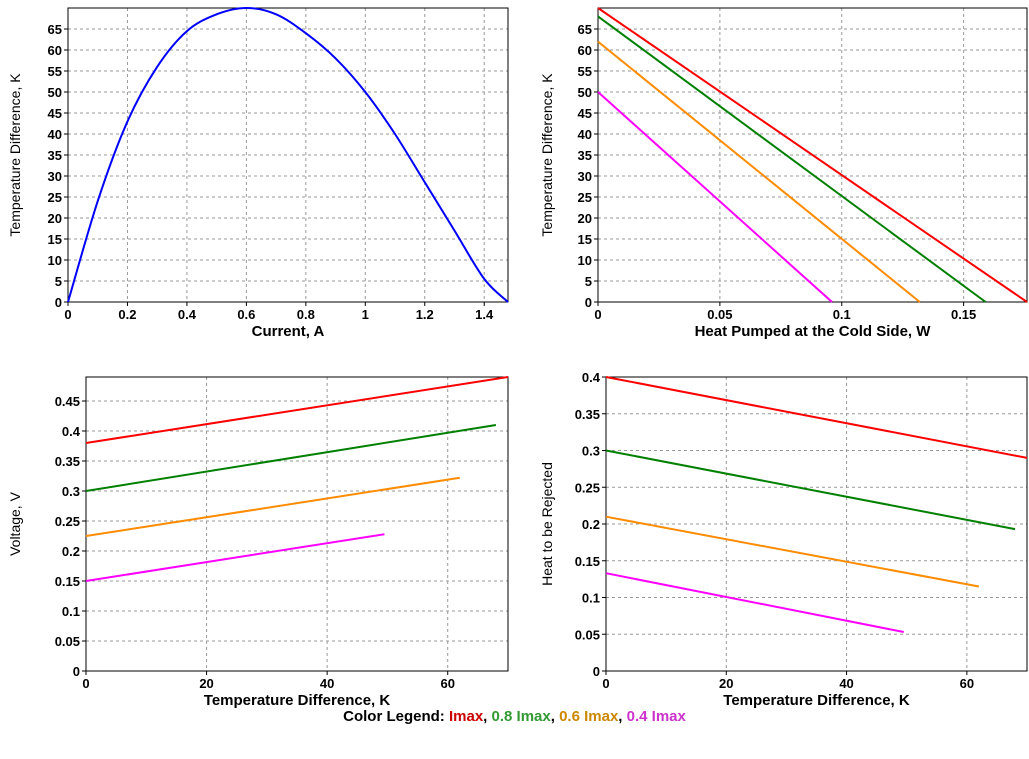 The width and height of the screenshot is (1029, 759). Describe the element at coordinates (547, 524) in the screenshot. I see `y-axis-label: Heat to be Rejected` at that location.